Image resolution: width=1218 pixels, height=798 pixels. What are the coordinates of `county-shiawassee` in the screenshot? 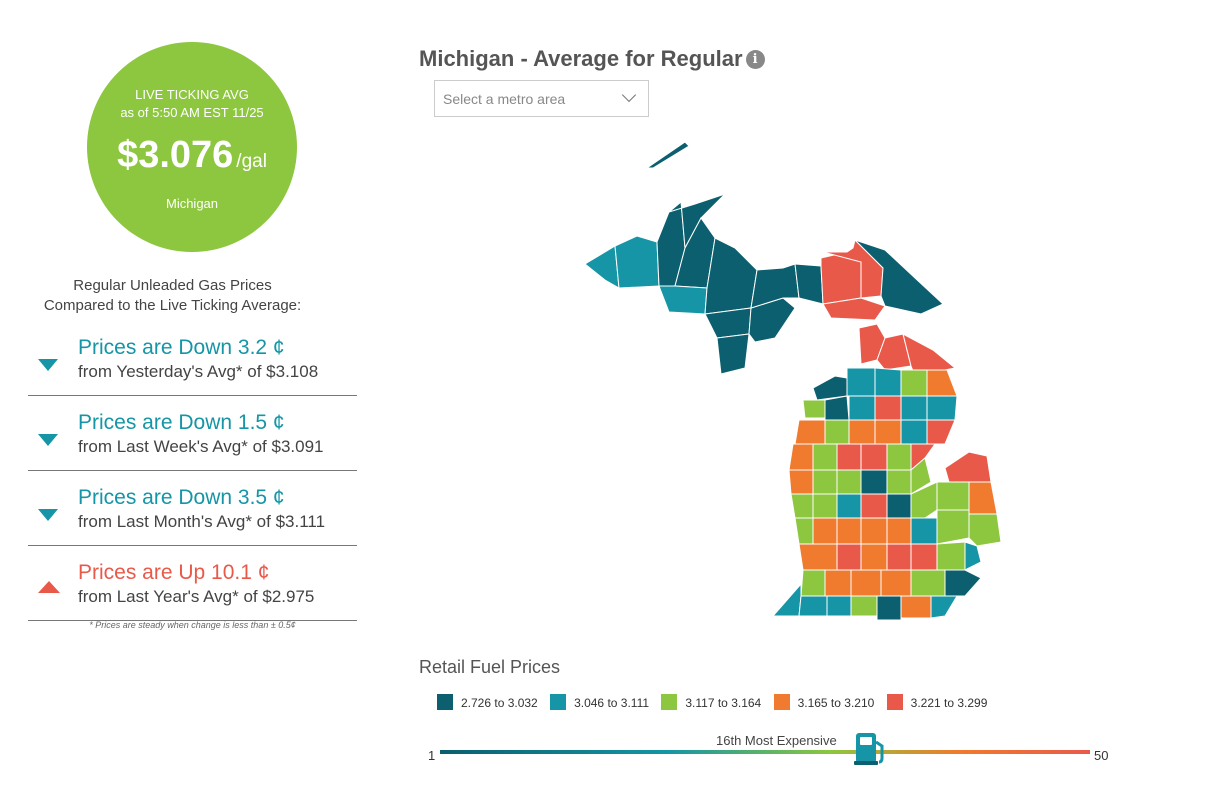 It's located at (899, 531).